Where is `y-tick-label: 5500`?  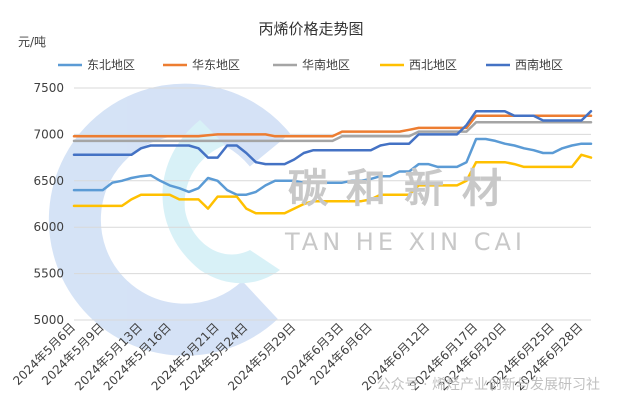 y-tick-label: 5500 is located at coordinates (48, 274).